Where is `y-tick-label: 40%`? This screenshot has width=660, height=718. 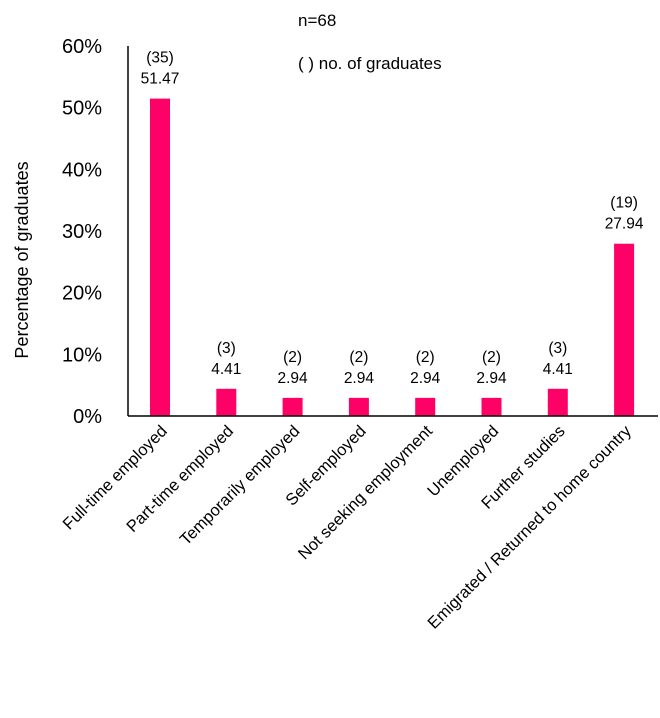
y-tick-label: 40% is located at coordinates (82, 170).